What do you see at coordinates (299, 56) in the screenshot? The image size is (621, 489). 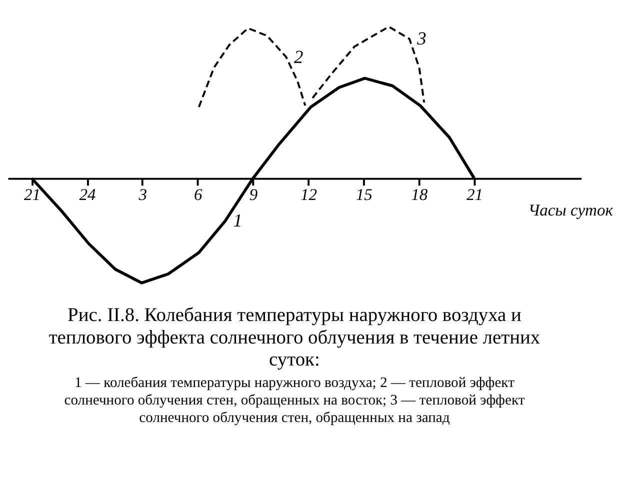 I see `series-label: 2` at bounding box center [299, 56].